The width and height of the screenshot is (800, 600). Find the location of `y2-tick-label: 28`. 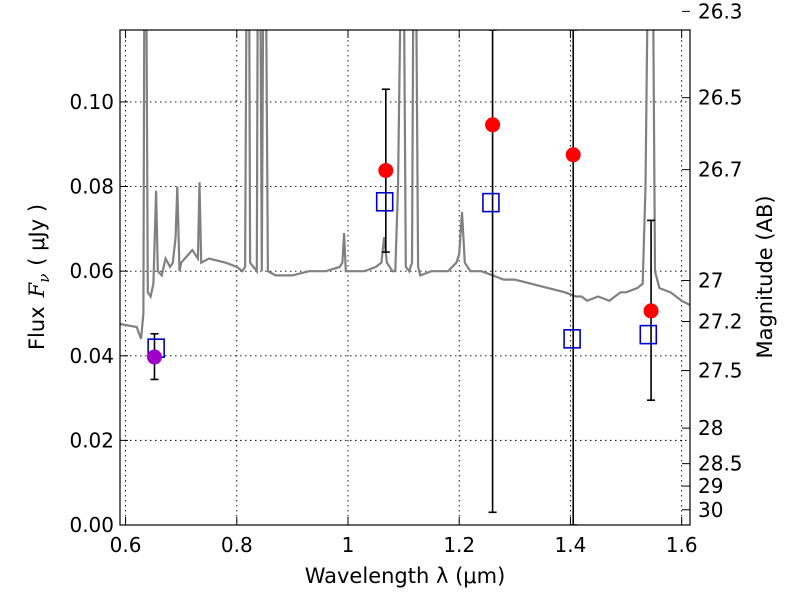

y2-tick-label: 28 is located at coordinates (710, 428).